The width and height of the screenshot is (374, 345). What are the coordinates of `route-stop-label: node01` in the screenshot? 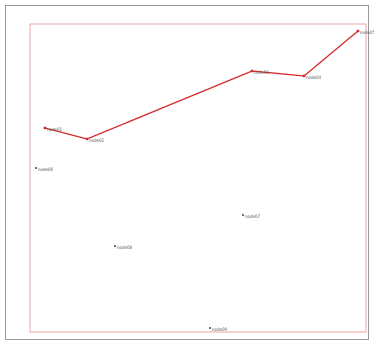 It's located at (55, 129).